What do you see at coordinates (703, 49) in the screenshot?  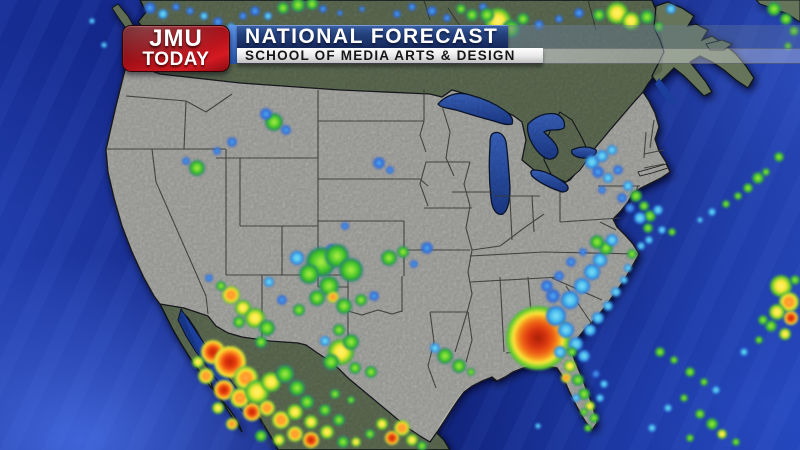 I see `maritimes-landmass` at bounding box center [703, 49].